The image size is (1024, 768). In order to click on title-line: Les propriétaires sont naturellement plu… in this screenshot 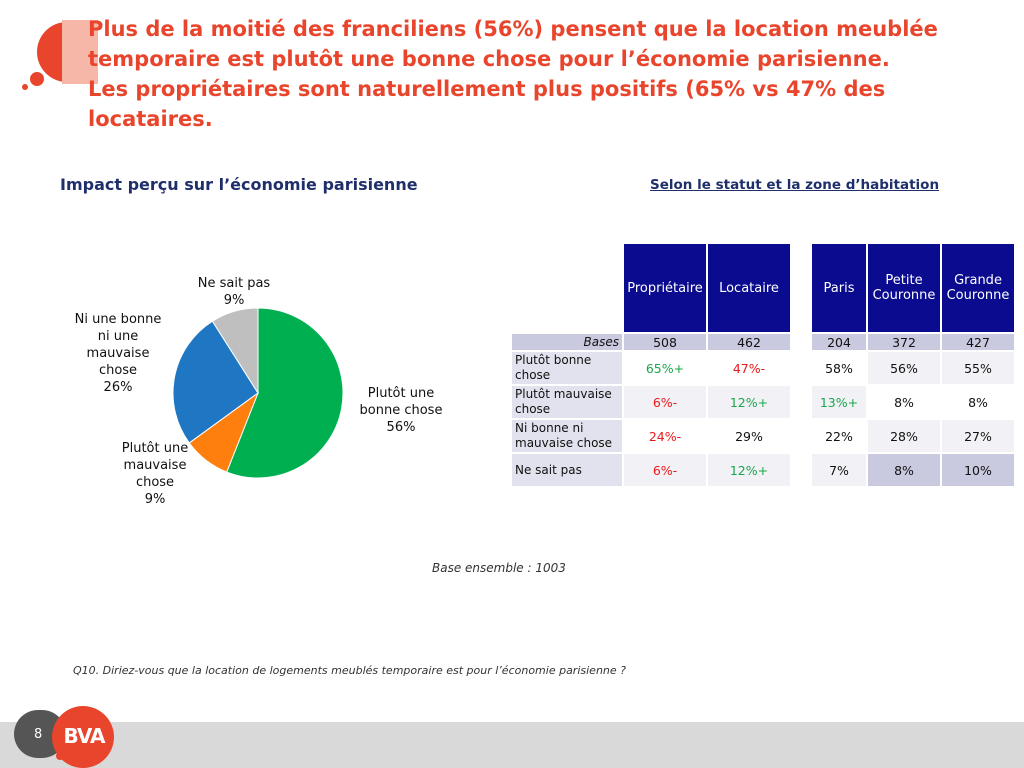, I will do `click(487, 89)`.